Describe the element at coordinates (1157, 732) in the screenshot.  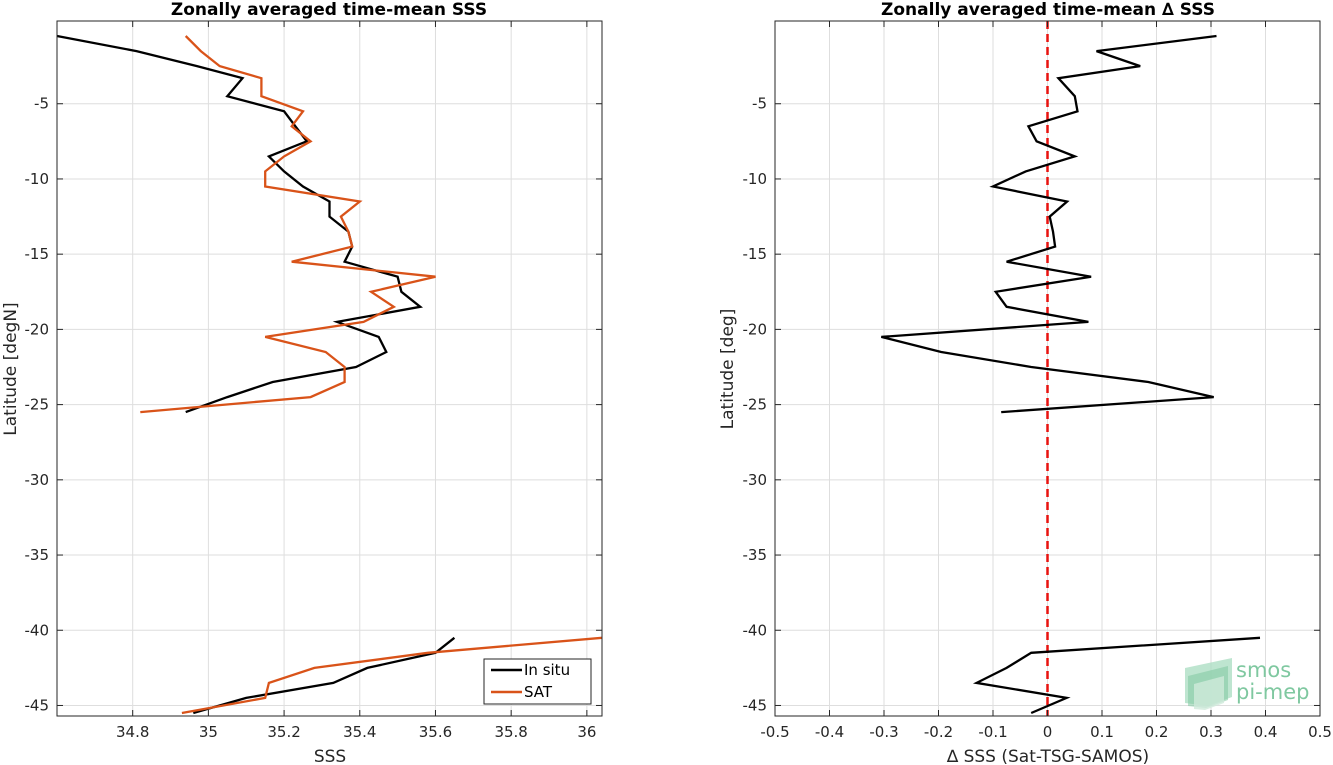
I see `x-tick-label: 0.2` at that location.